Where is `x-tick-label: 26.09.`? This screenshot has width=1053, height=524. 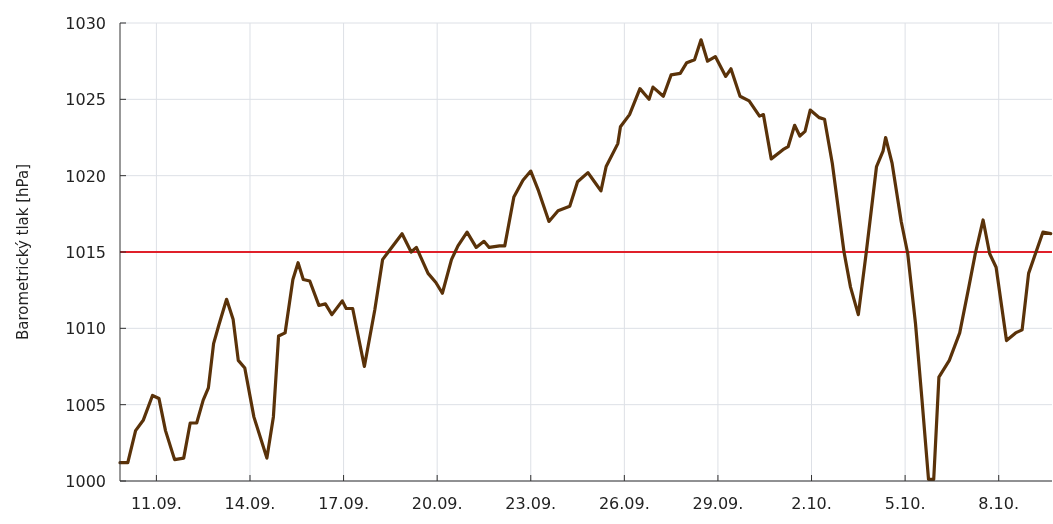 x-tick-label: 26.09. is located at coordinates (624, 503).